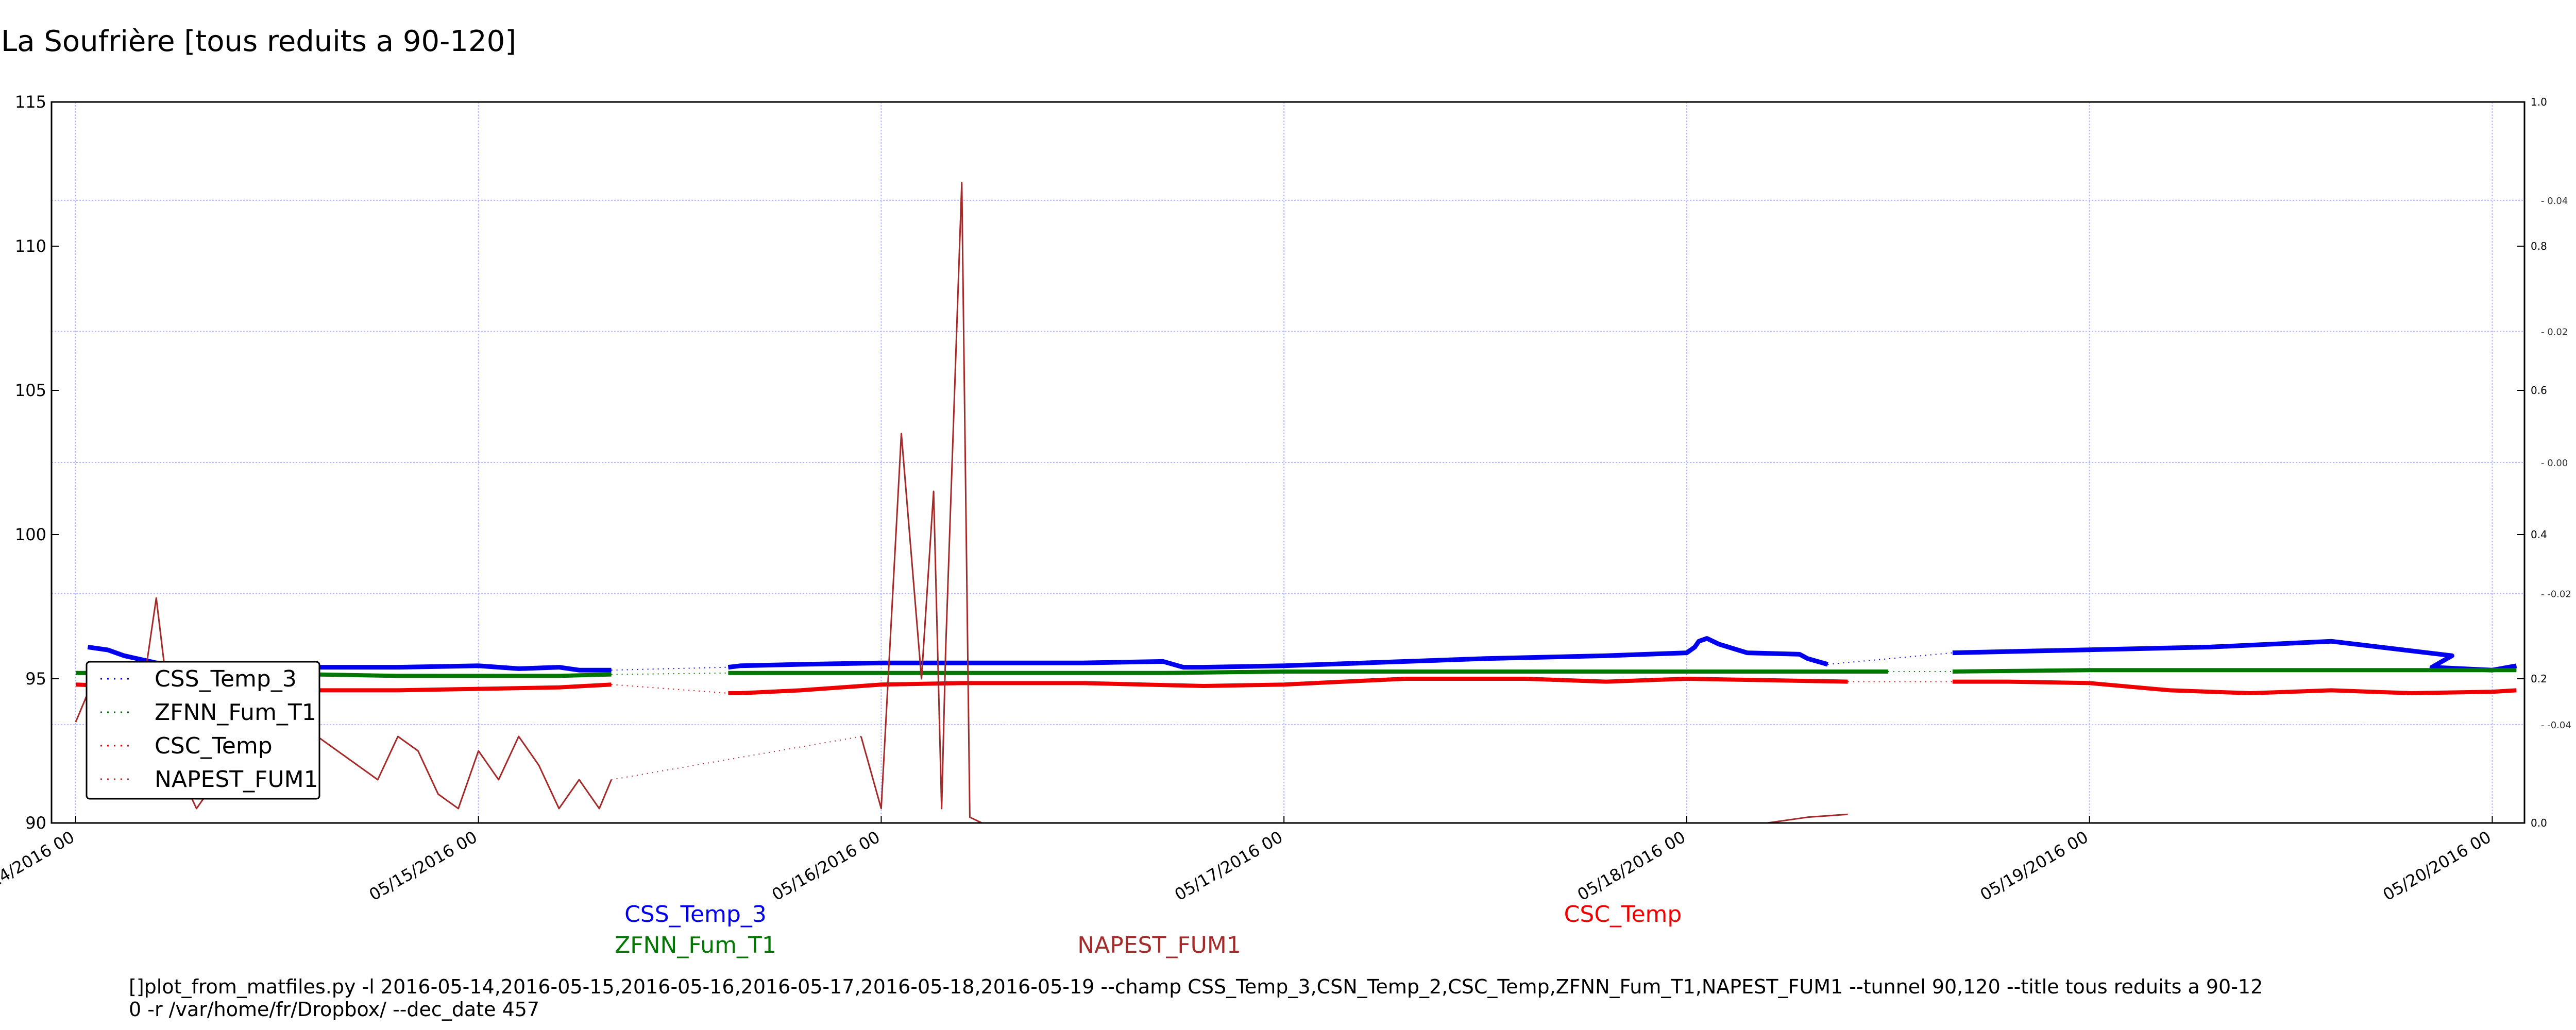 The image size is (2576, 1030). What do you see at coordinates (259, 41) in the screenshot?
I see `chart-title: La Soufrière [tous reduits a 90-120]` at bounding box center [259, 41].